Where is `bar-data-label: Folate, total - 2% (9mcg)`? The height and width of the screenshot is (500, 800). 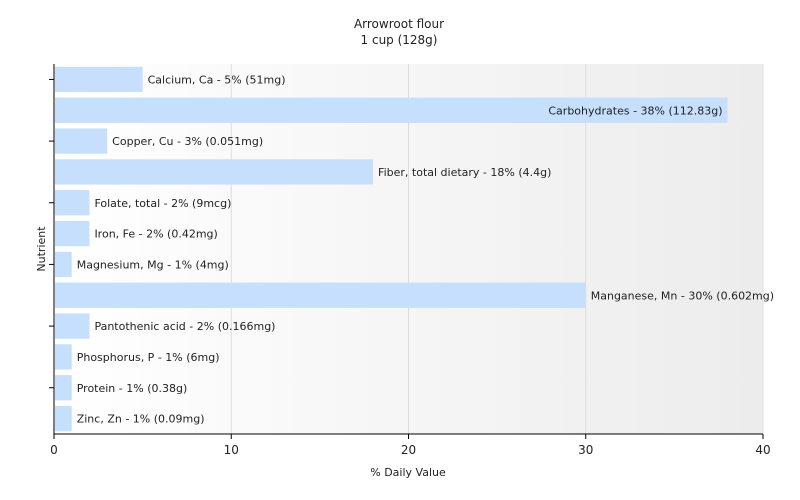
bar-data-label: Folate, total - 2% (9mcg) is located at coordinates (162, 203).